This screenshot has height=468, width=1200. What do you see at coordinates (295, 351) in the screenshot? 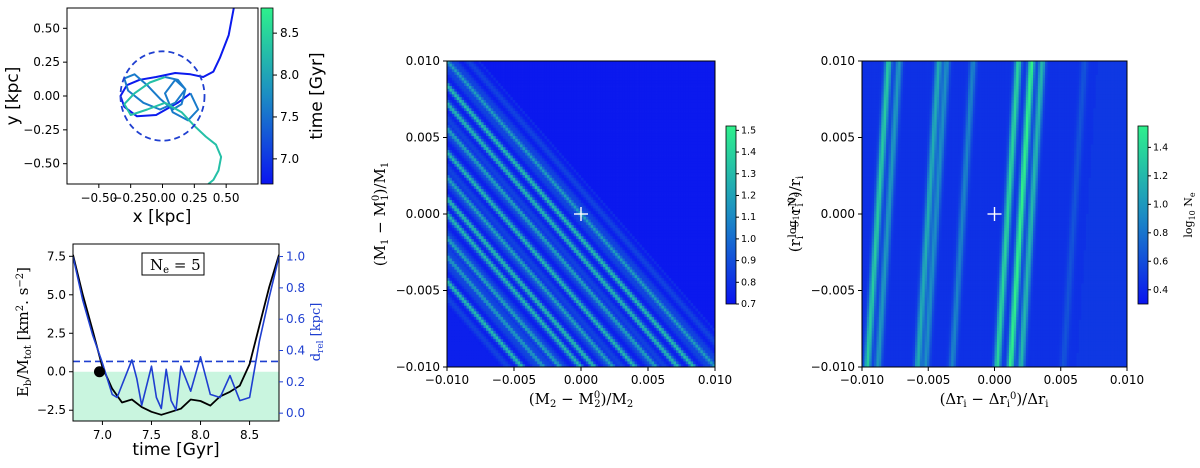
I see `energy-y-tick-label-right: 0.4` at bounding box center [295, 351].